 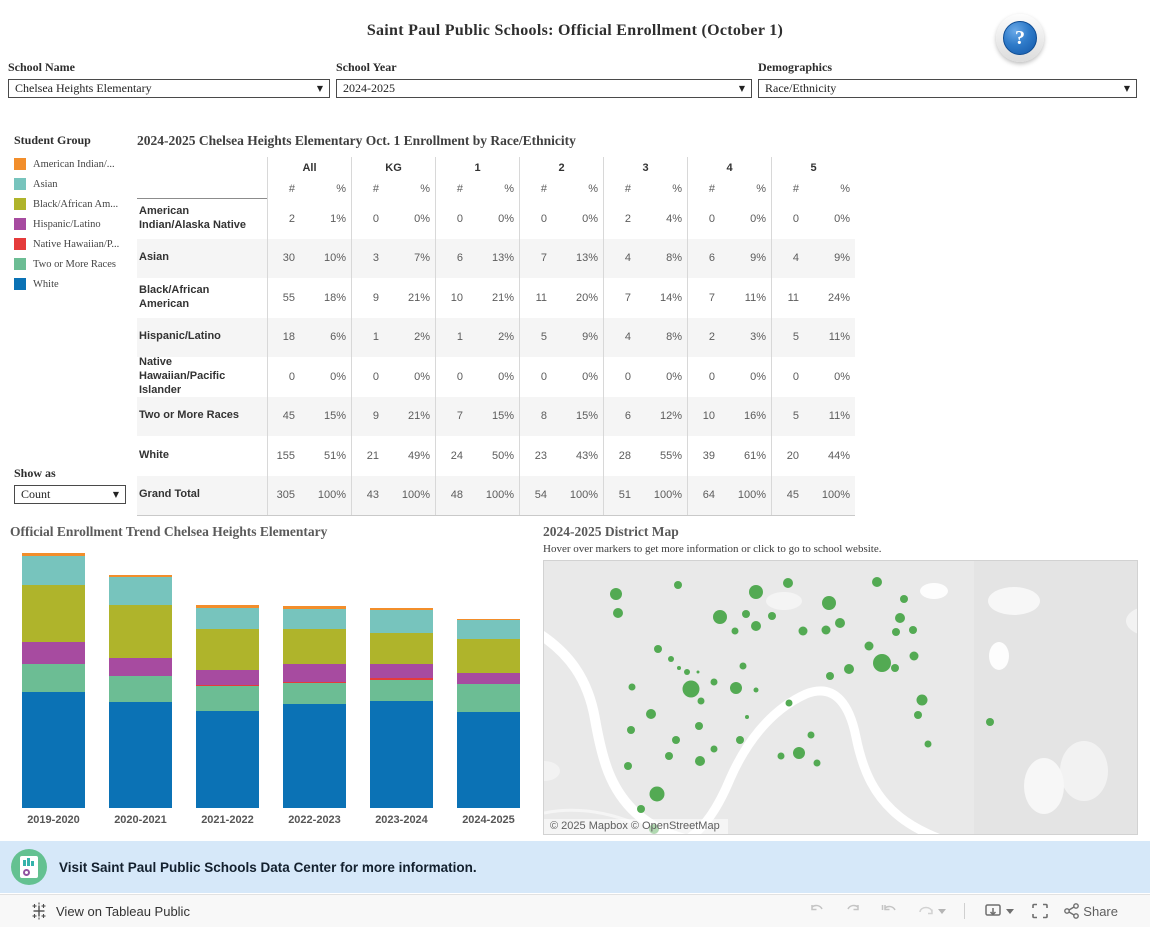 What do you see at coordinates (288, 495) in the screenshot?
I see `count-cell: 305` at bounding box center [288, 495].